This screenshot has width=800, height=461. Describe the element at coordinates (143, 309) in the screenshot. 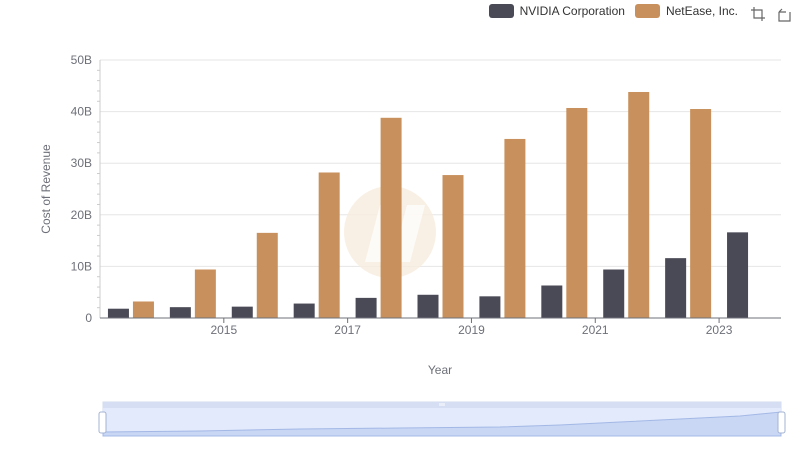

I see `bar-netease-2014` at that location.